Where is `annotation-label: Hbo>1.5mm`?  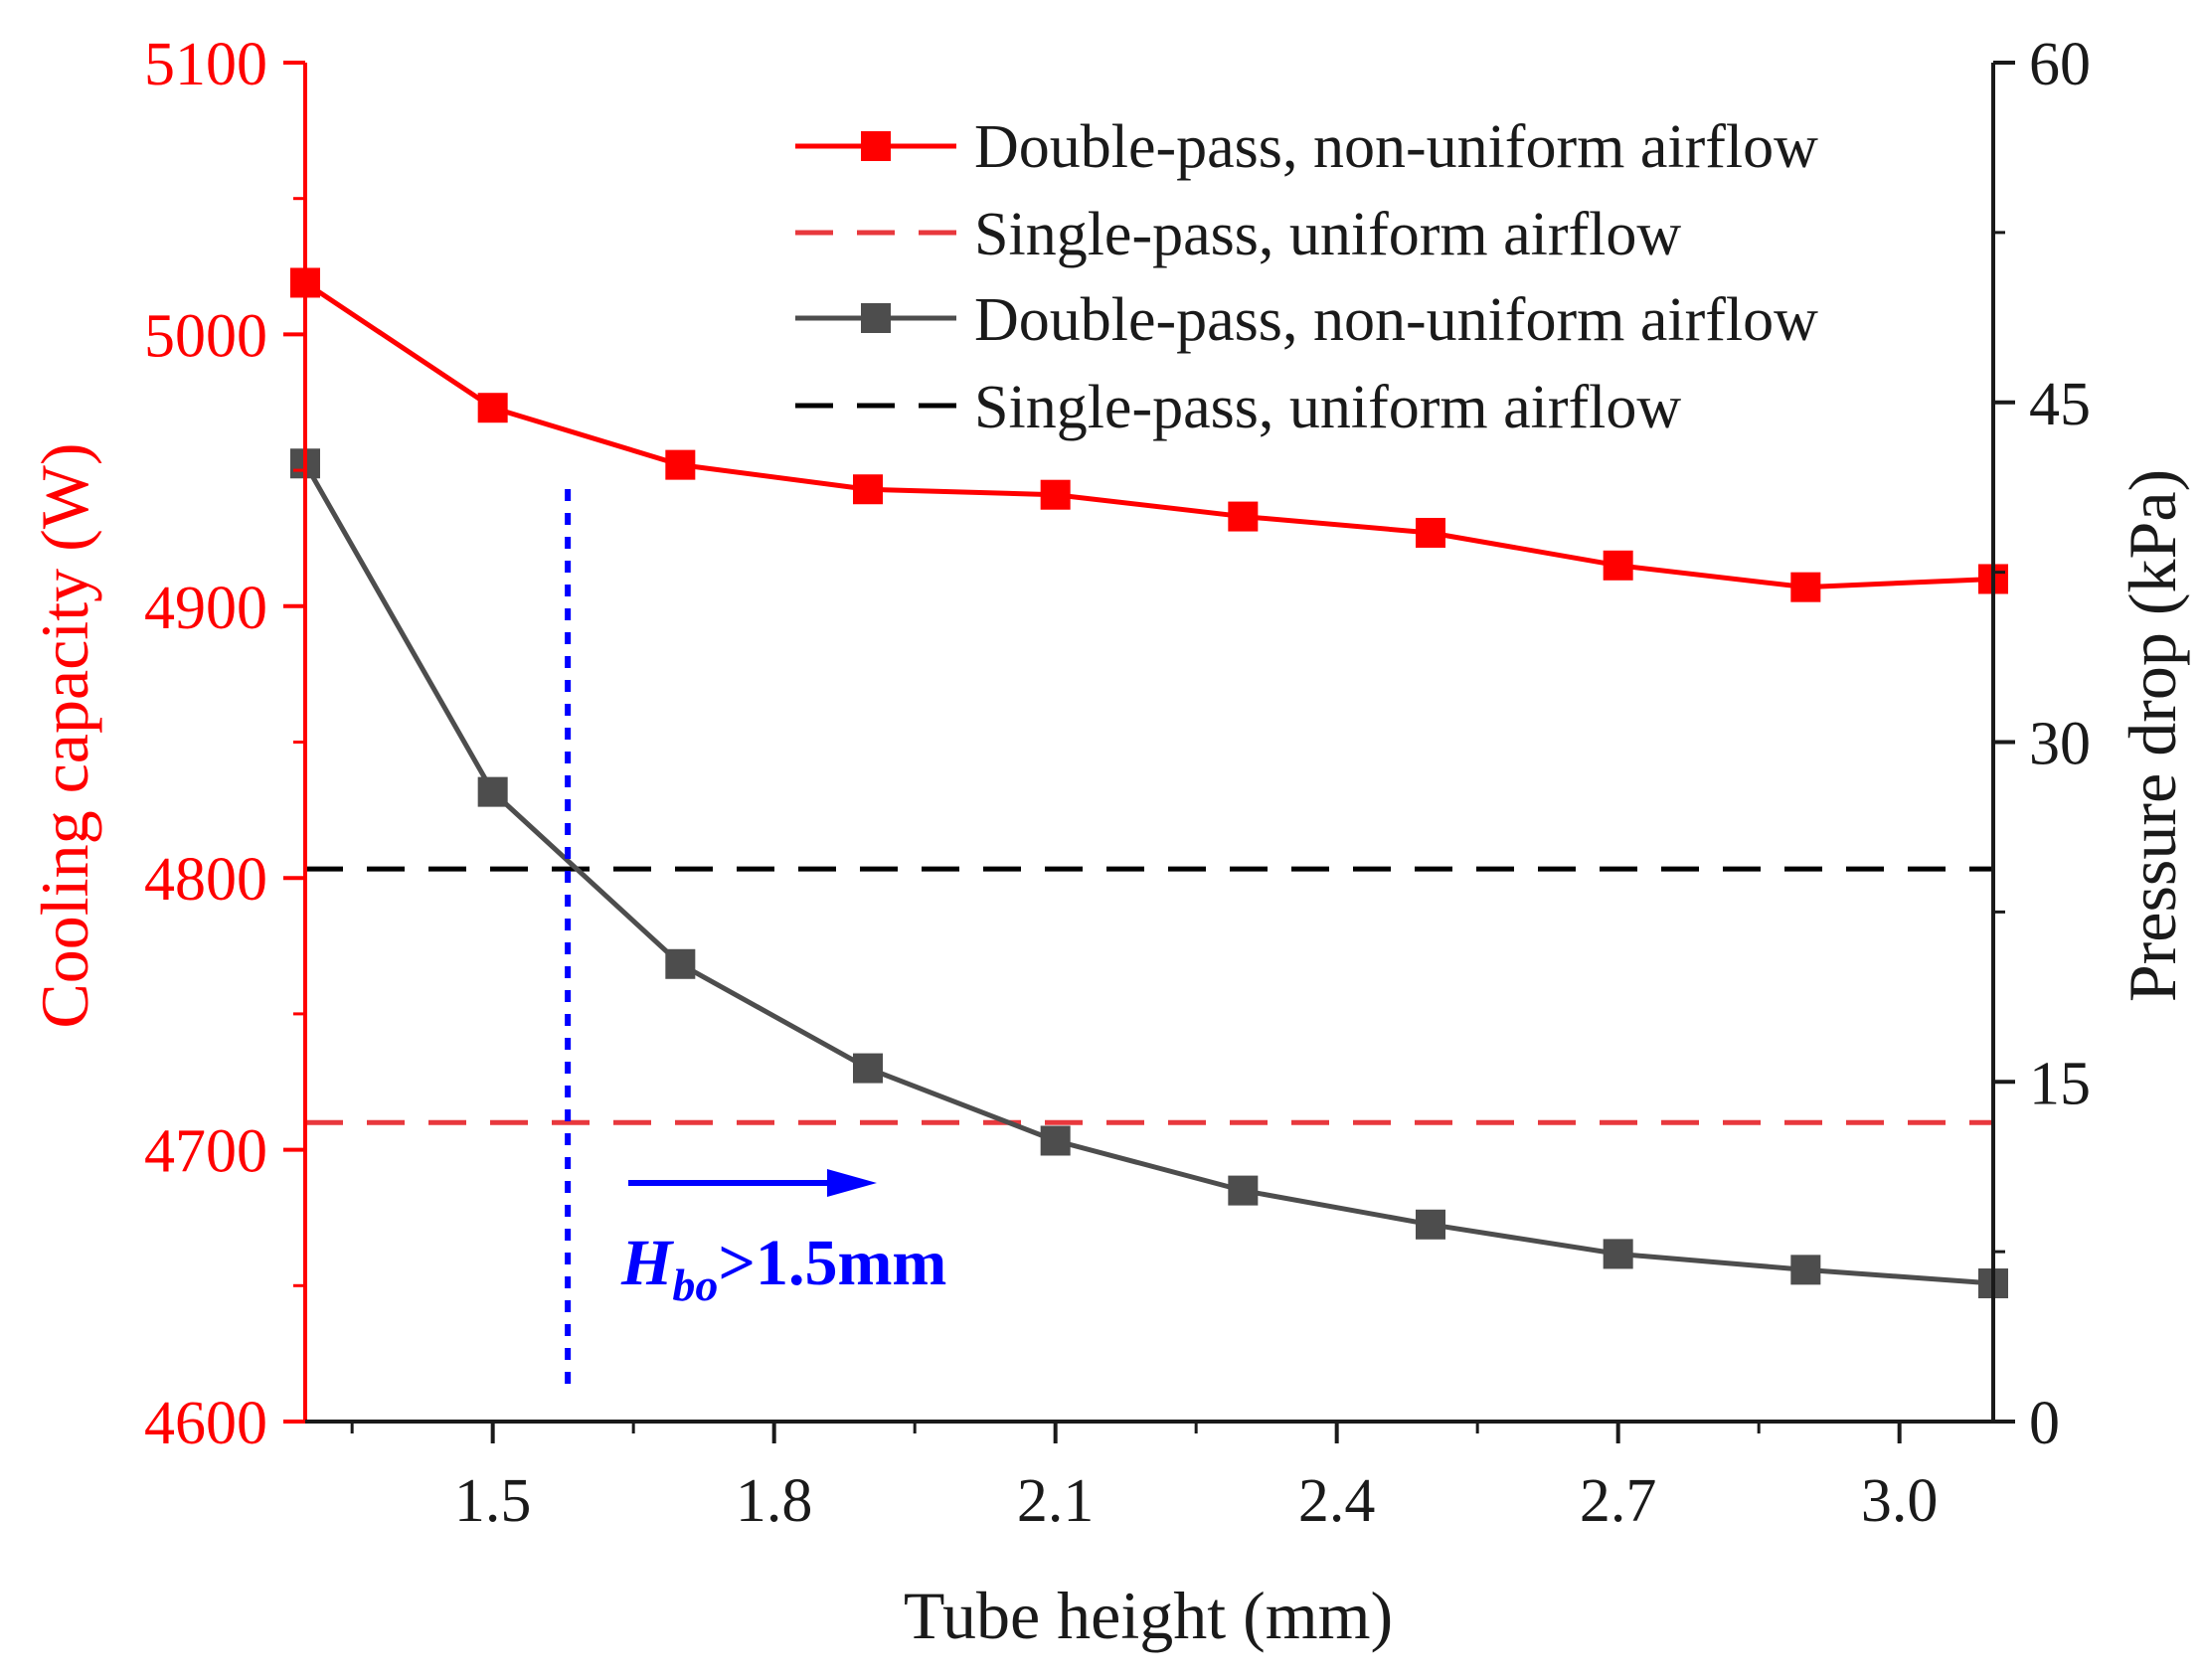
annotation-label: Hbo>1.5mm is located at coordinates (783, 1268).